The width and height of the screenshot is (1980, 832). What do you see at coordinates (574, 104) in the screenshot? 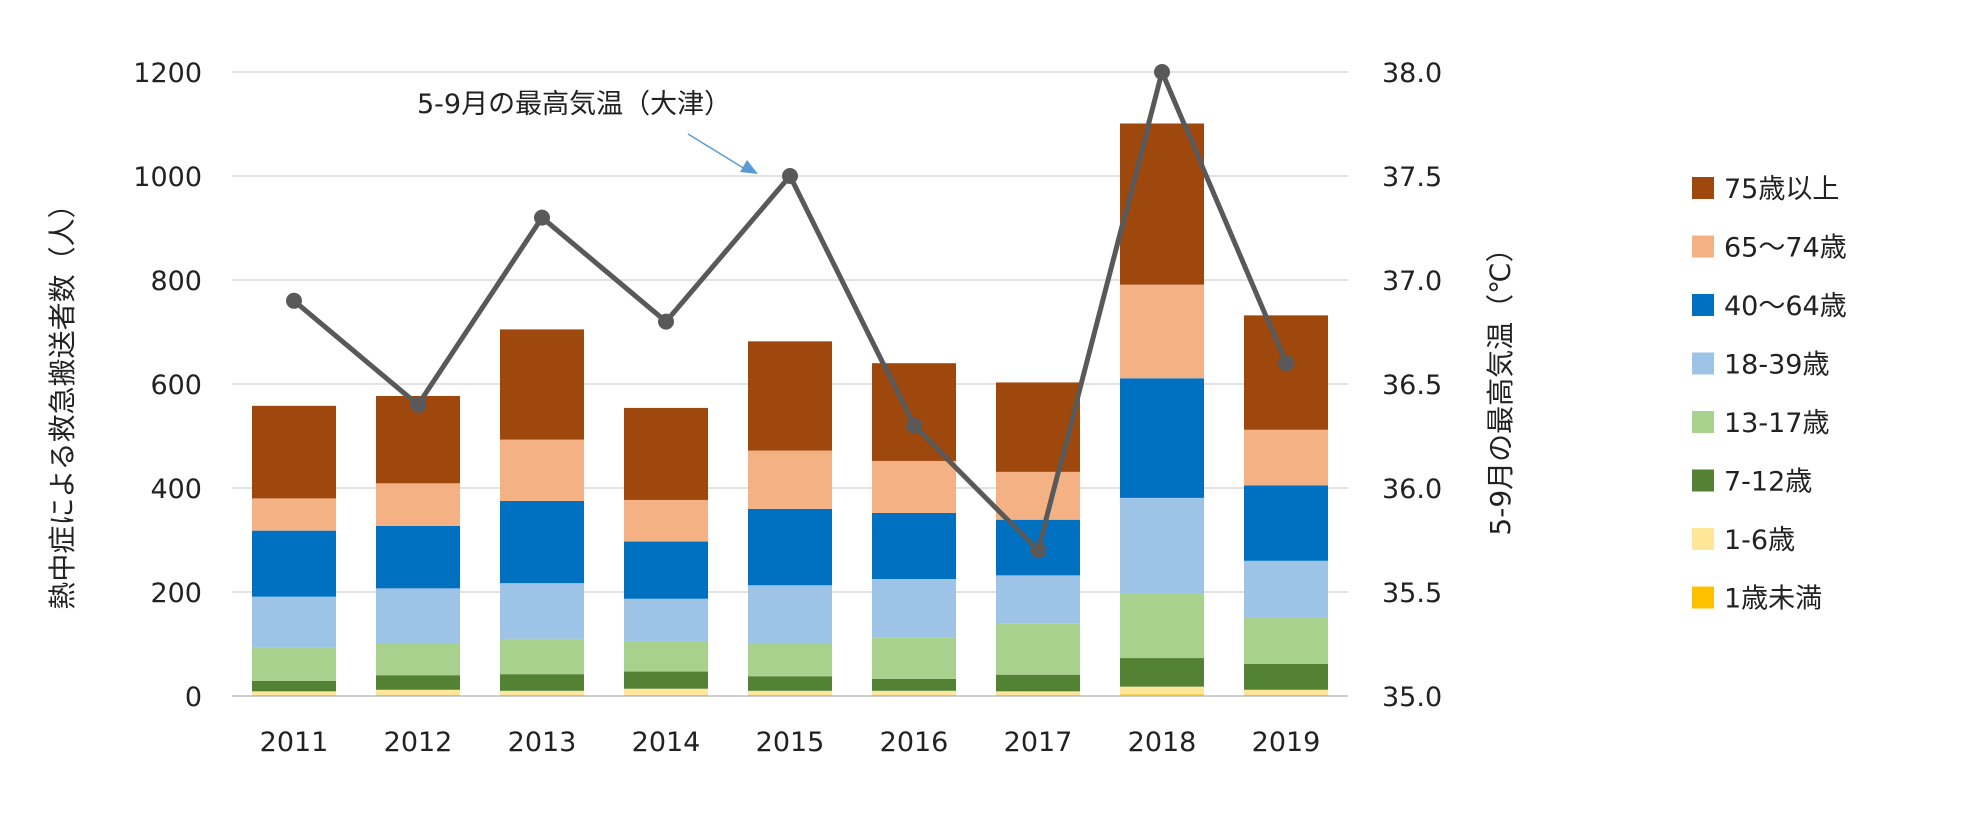
I see `line-annotation: 5-9月の最高気温（大津）` at bounding box center [574, 104].